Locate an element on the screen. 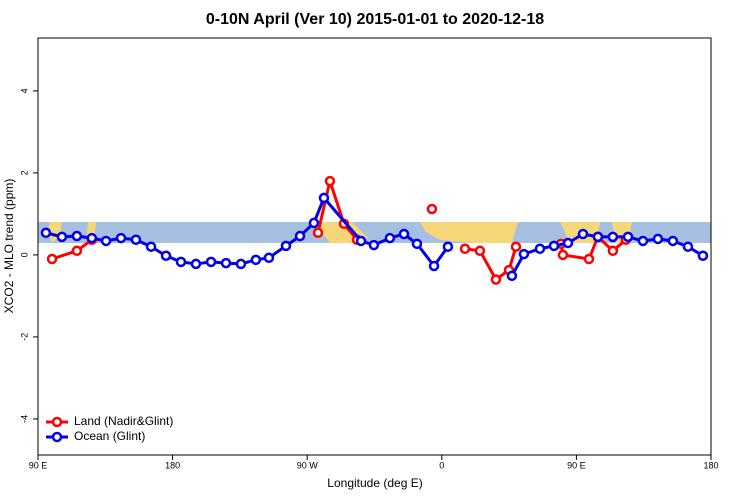  map-band is located at coordinates (374, 232).